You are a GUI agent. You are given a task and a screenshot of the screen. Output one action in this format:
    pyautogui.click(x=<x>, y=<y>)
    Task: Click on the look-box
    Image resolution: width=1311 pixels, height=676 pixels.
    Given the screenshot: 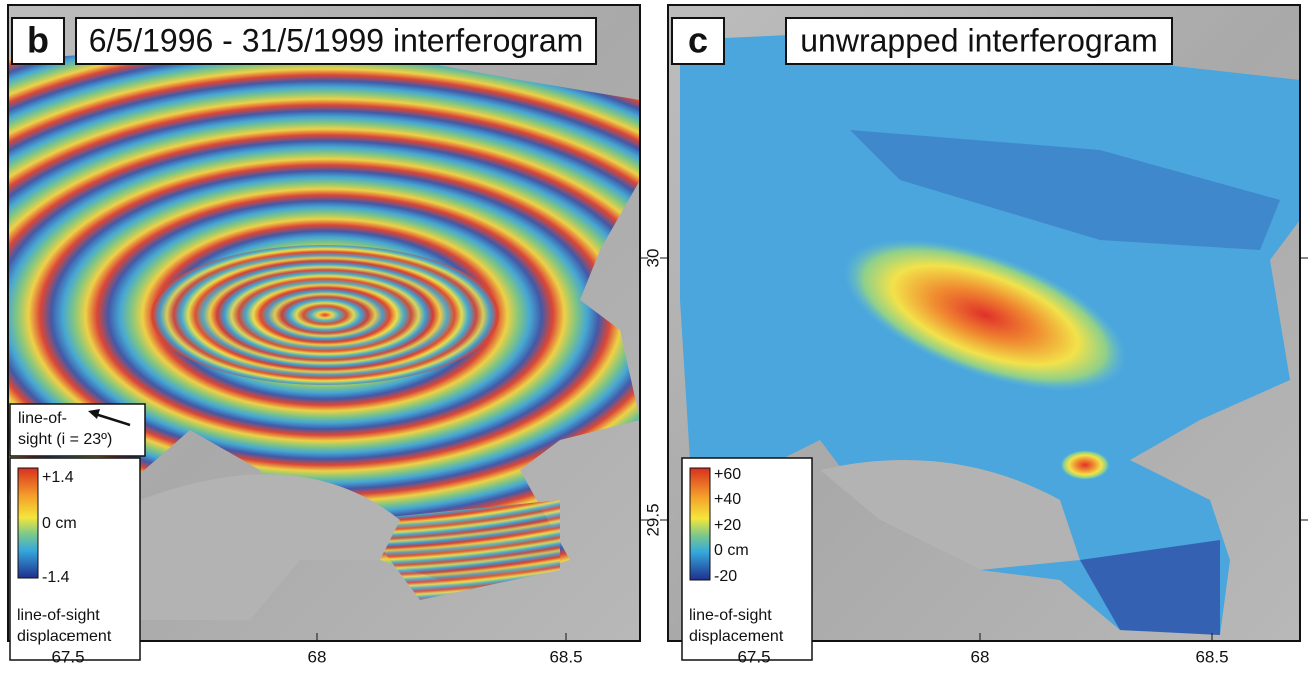 What is the action you would take?
    pyautogui.click(x=77, y=430)
    